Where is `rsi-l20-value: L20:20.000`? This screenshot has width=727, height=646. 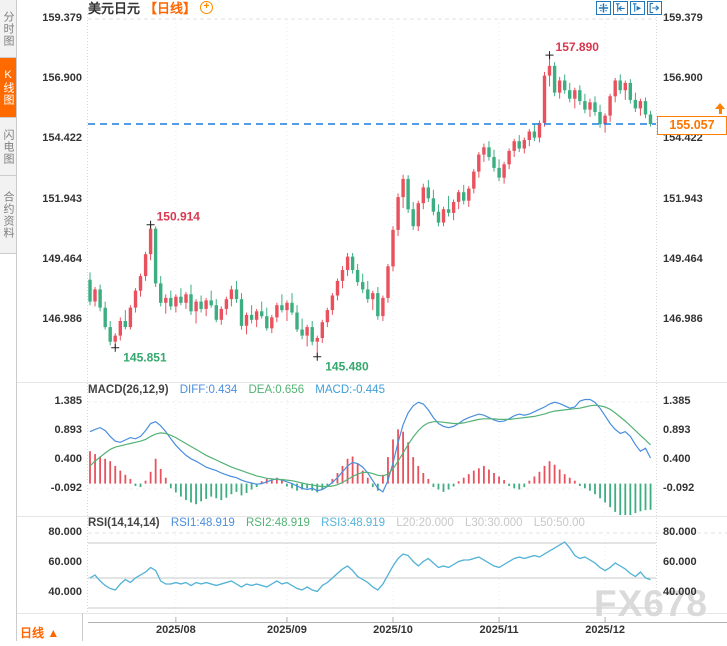
rsi-l20-value: L20:20.000 is located at coordinates (425, 523).